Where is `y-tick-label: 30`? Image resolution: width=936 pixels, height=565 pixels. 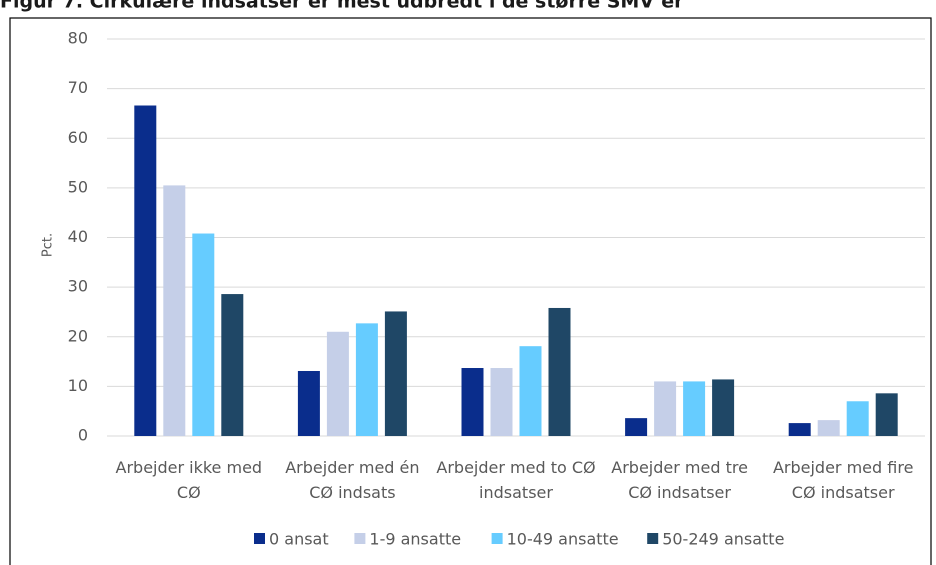 y-tick-label: 30 is located at coordinates (78, 286).